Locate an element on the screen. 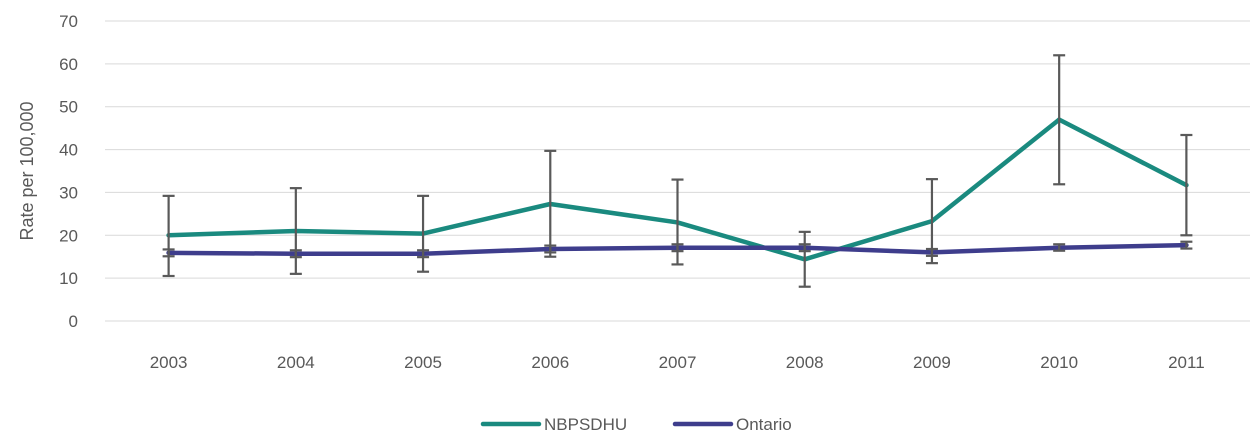 The width and height of the screenshot is (1257, 434). y-tick-label: 10 is located at coordinates (68, 278).